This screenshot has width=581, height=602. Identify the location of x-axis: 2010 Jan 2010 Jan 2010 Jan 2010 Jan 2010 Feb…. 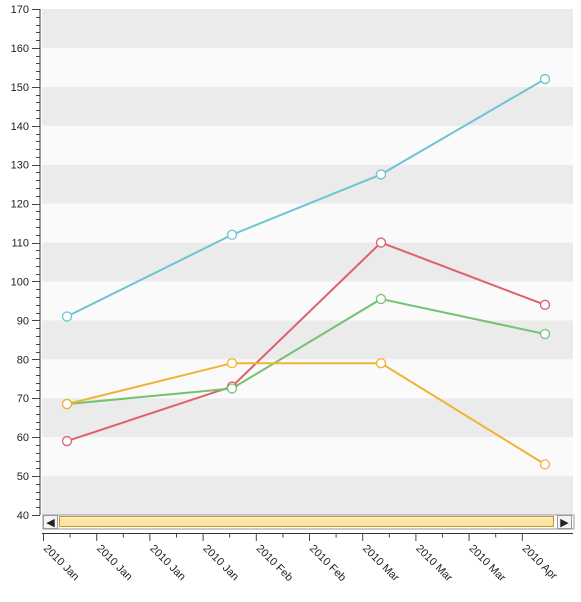
(307, 559).